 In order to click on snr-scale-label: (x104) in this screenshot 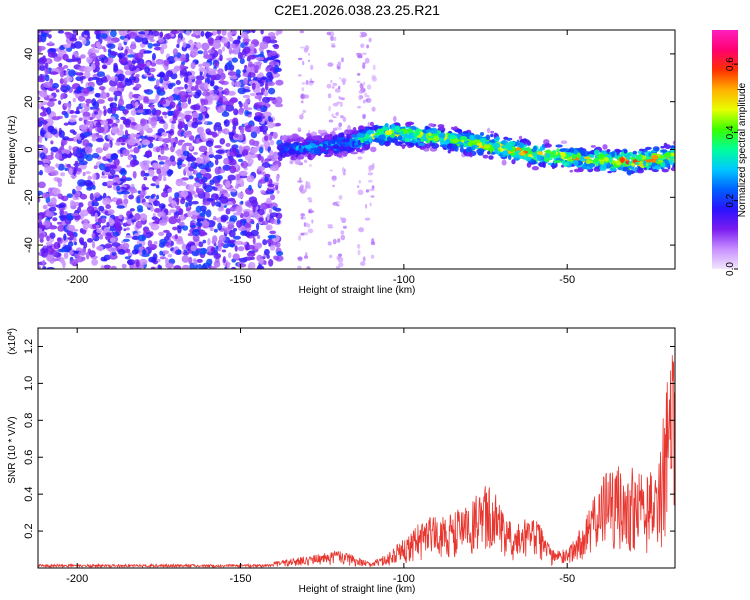, I will do `click(13, 341)`.